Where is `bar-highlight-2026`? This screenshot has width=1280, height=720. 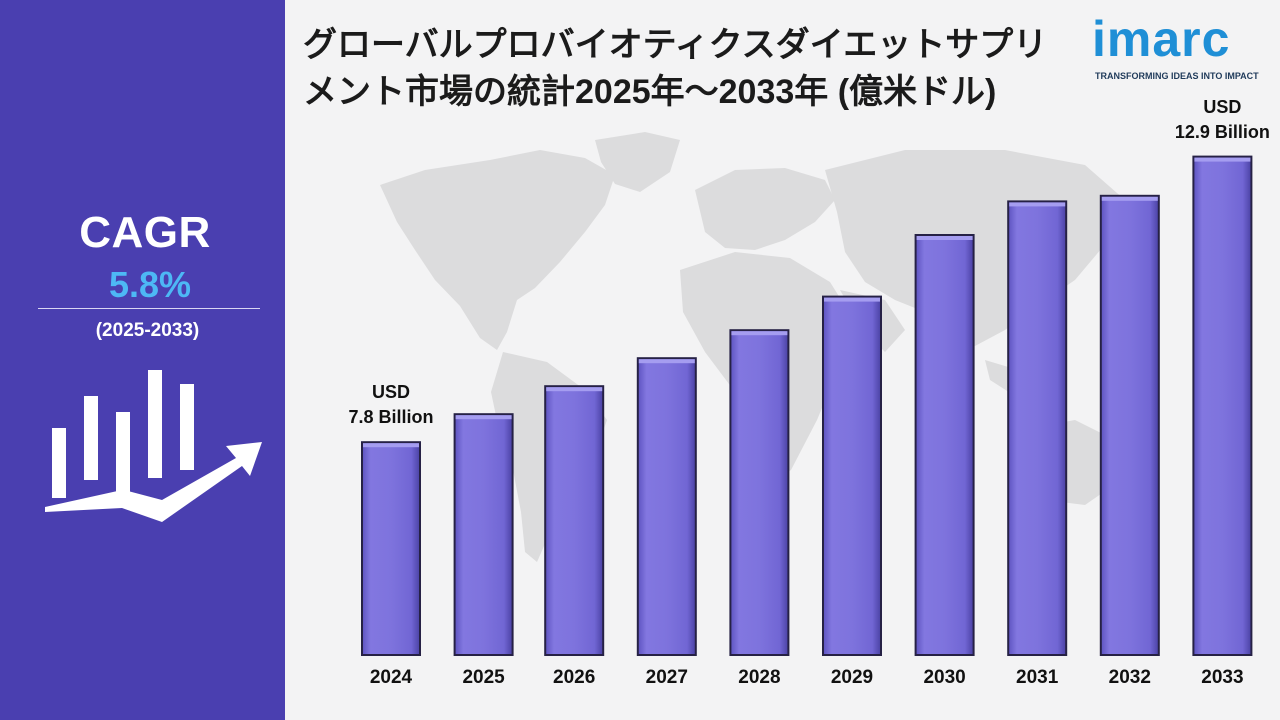 bar-highlight-2026 is located at coordinates (574, 389).